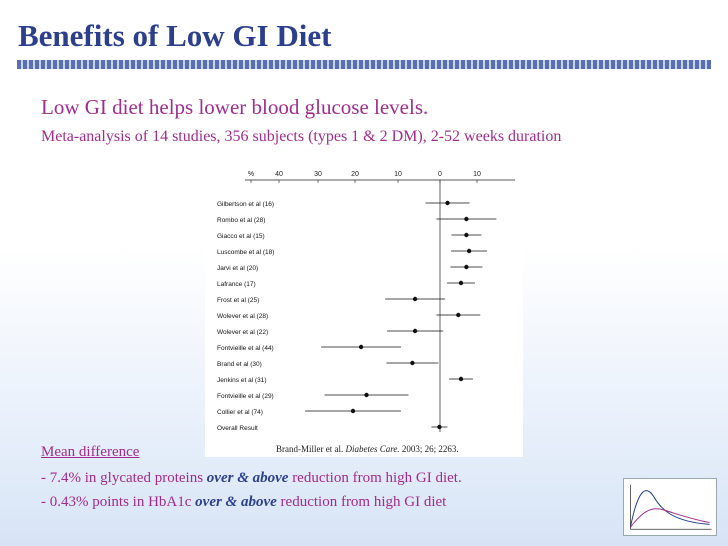 The image size is (728, 546). Describe the element at coordinates (241, 220) in the screenshot. I see `study-label: Rombo et al (28)` at that location.